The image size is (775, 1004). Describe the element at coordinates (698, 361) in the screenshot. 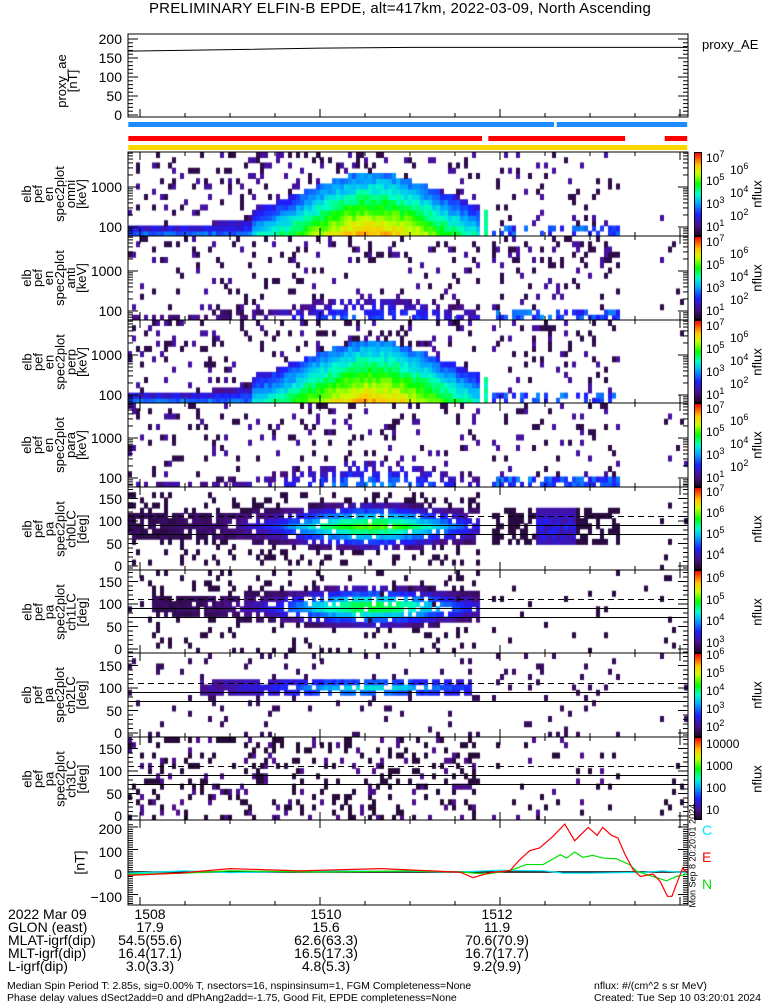

I see `colorbar-perp` at that location.